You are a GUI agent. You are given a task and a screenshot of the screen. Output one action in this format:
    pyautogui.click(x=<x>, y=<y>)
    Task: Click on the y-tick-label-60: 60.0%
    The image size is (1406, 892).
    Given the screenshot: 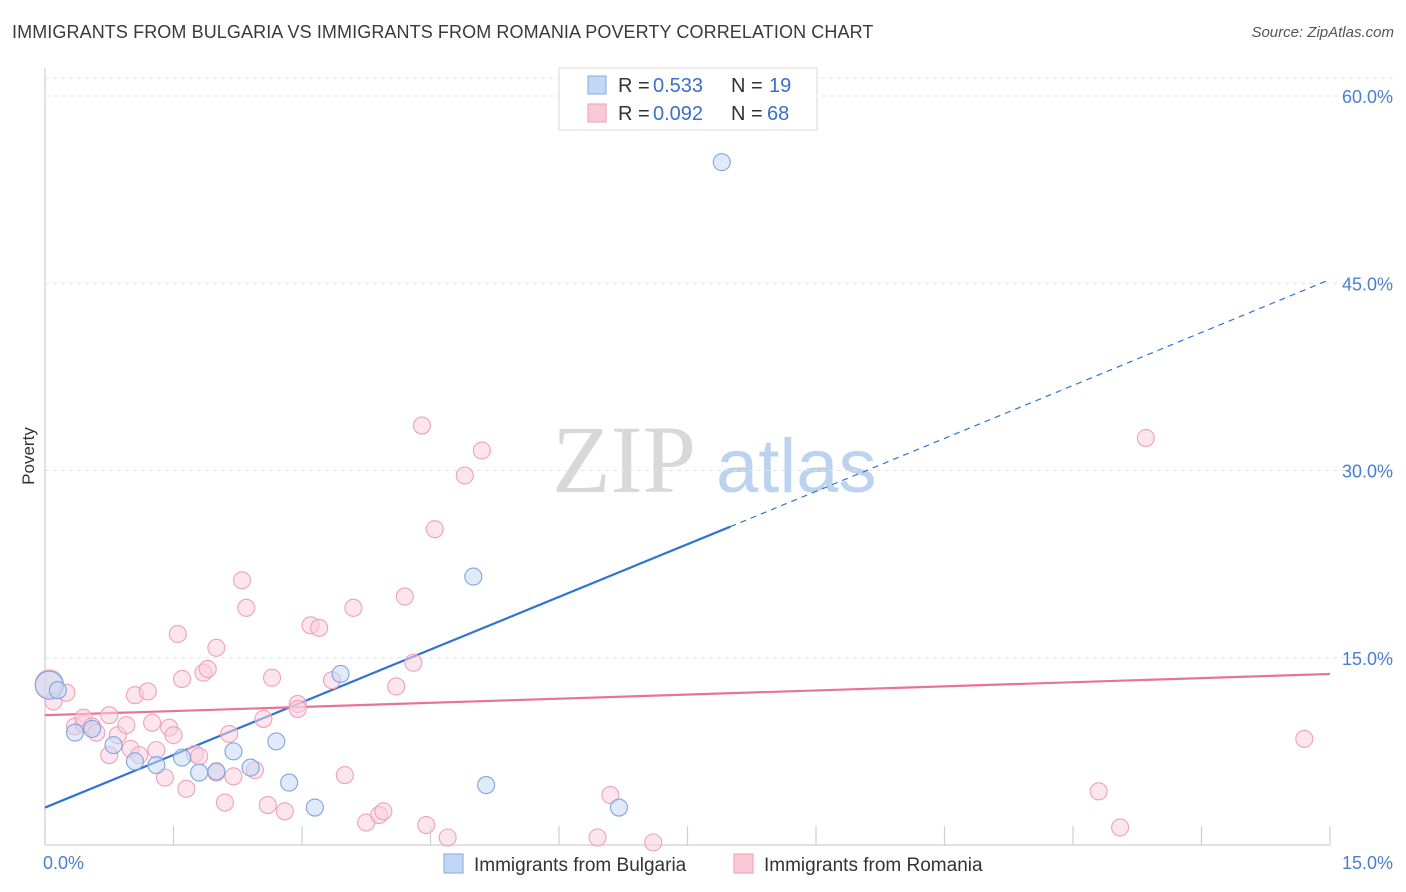 What is the action you would take?
    pyautogui.click(x=1367, y=97)
    